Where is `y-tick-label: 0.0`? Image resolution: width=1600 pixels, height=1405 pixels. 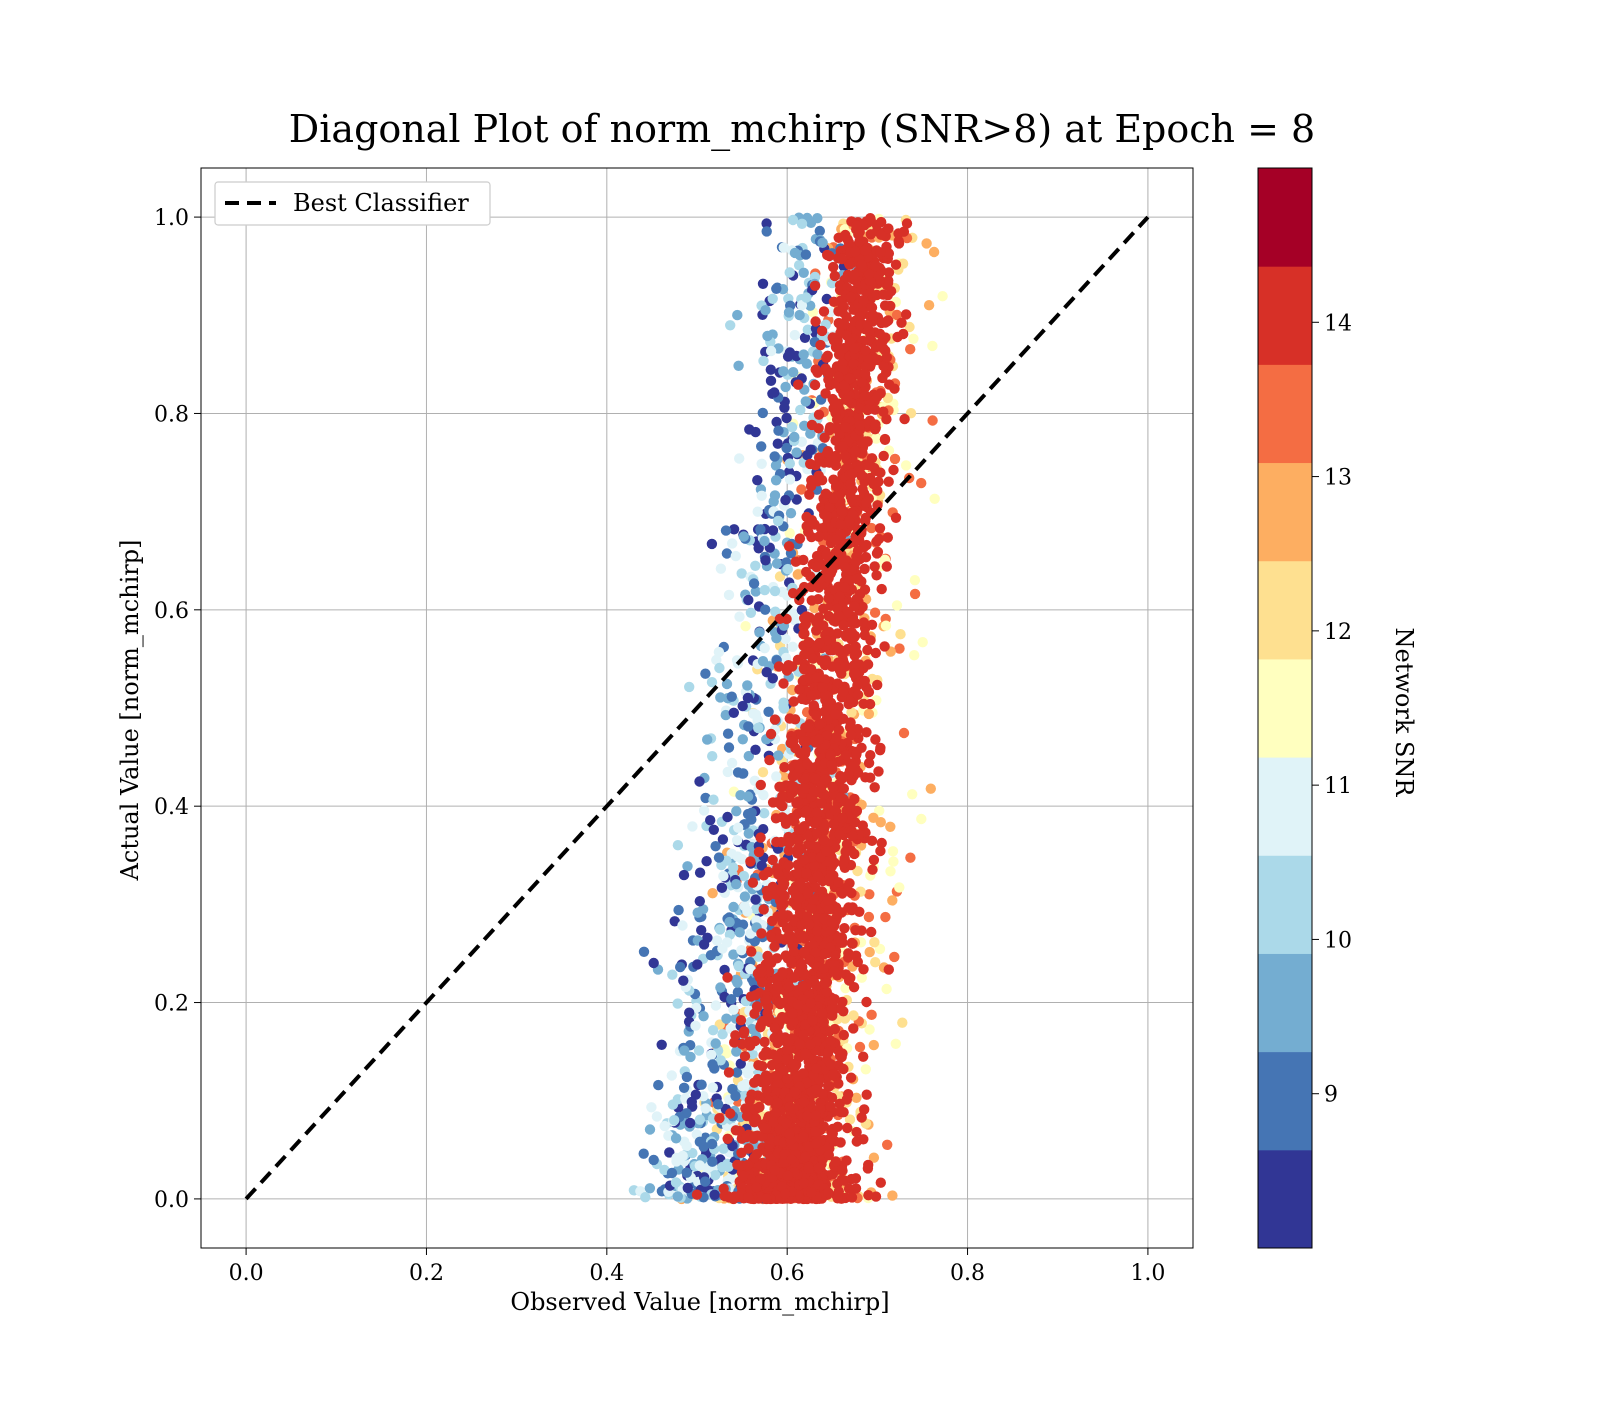
y-tick-label: 0.0 is located at coordinates (171, 1200).